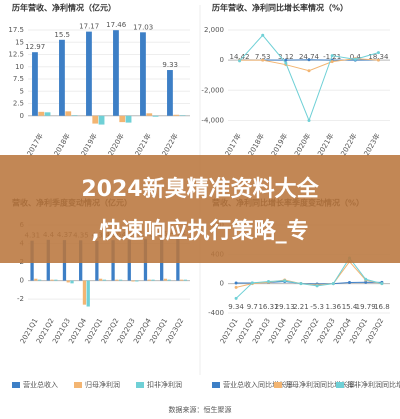 Image resolution: width=400 pixels, height=419 pixels. I want to click on value-label: 24.74, so click(309, 57).